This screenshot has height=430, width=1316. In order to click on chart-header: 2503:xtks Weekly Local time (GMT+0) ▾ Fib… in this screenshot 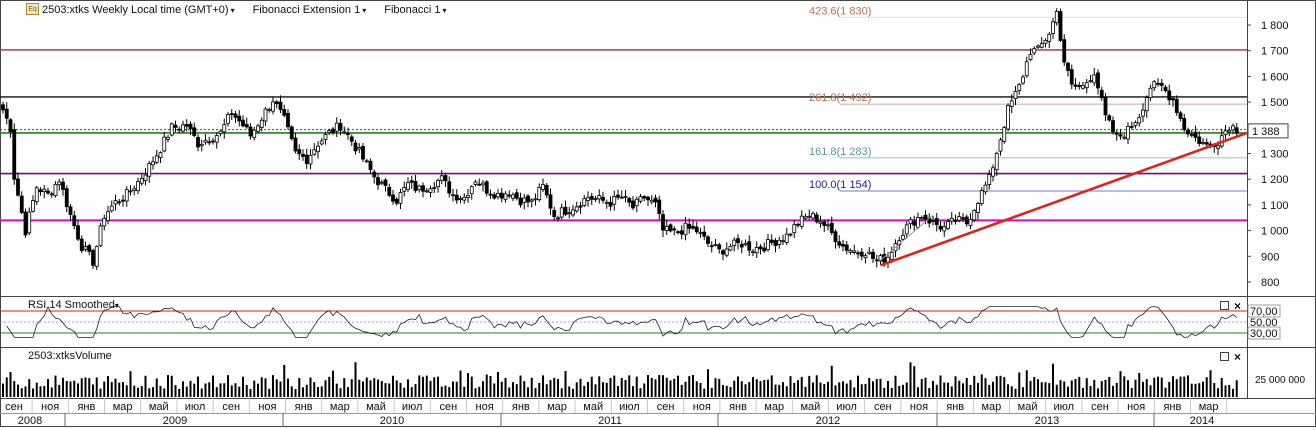, I will do `click(244, 10)`.